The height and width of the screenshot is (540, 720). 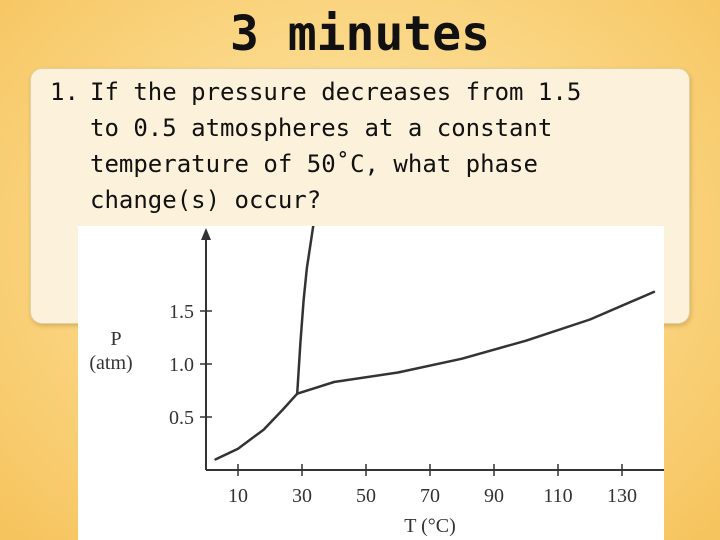 I want to click on y-axis-label: P, so click(x=115, y=339).